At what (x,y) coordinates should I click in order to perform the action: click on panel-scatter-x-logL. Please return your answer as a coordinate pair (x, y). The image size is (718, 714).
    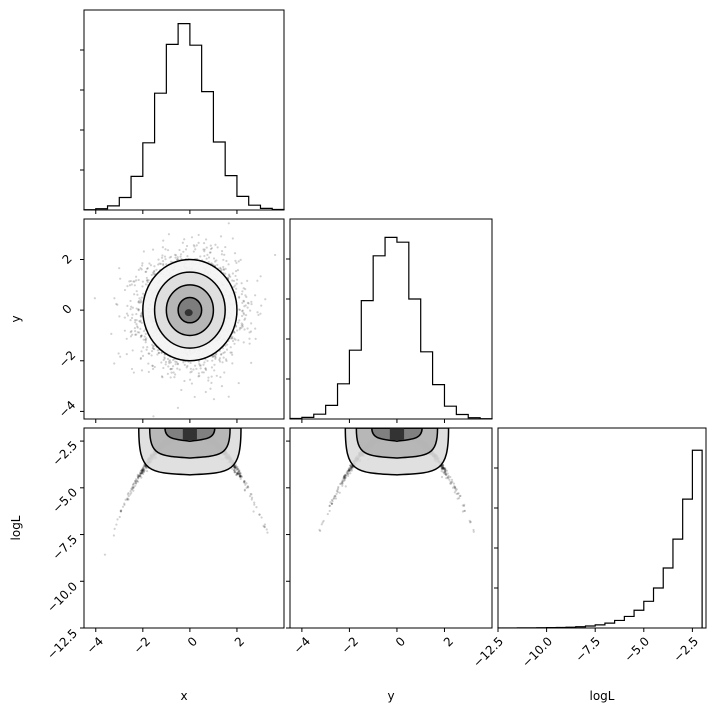
    Looking at the image, I should click on (182, 530).